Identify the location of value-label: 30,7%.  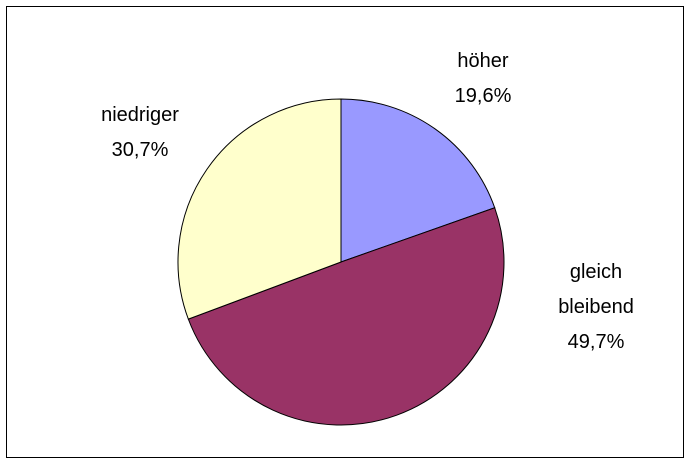
(140, 150).